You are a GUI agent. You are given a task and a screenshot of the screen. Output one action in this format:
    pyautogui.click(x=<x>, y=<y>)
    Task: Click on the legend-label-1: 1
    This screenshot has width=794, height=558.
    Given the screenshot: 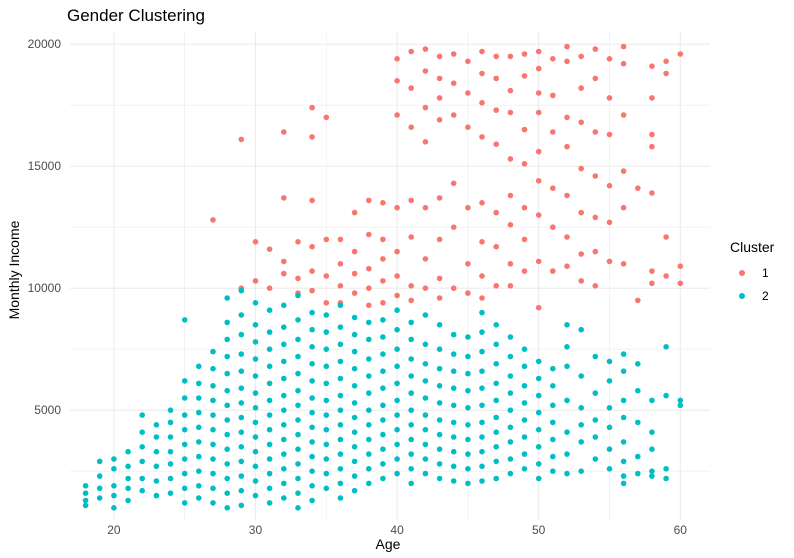 What is the action you would take?
    pyautogui.click(x=765, y=273)
    